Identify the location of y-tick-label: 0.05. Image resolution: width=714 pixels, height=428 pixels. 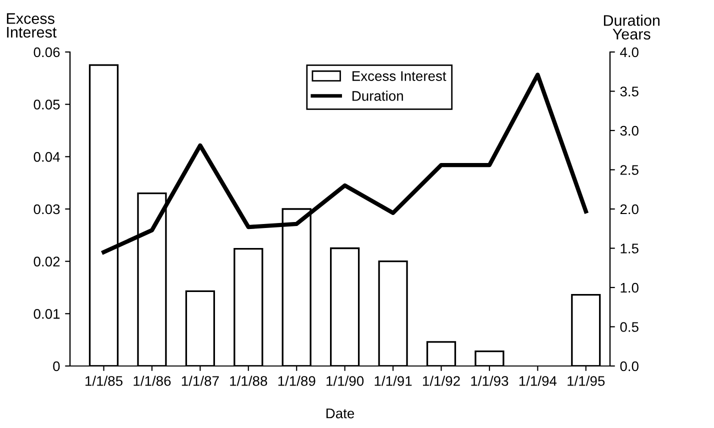
(47, 105).